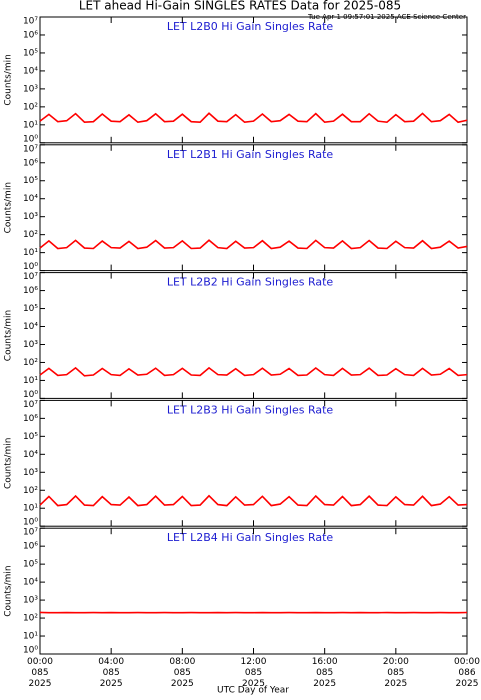 The height and width of the screenshot is (700, 481). I want to click on x-tick-label: 00:00 086 2025, so click(467, 673).